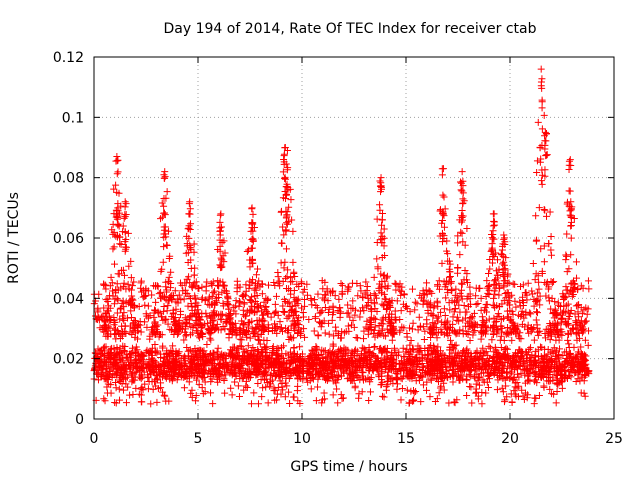  Describe the element at coordinates (406, 439) in the screenshot. I see `x-tick-label: 15` at that location.